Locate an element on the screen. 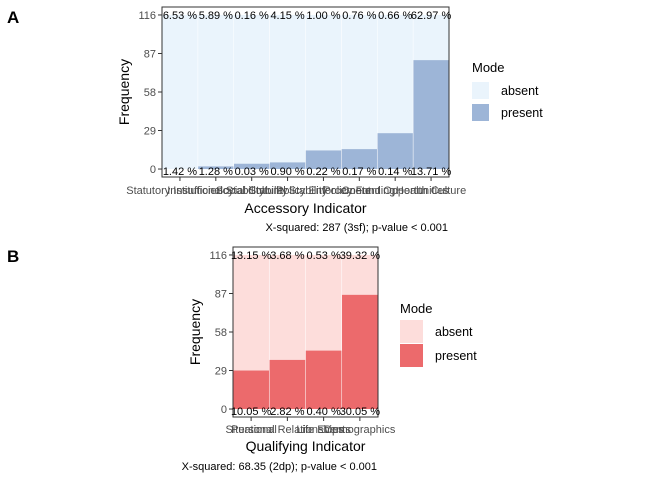 This screenshot has width=672, height=480. panel-tag: B is located at coordinates (13, 256).